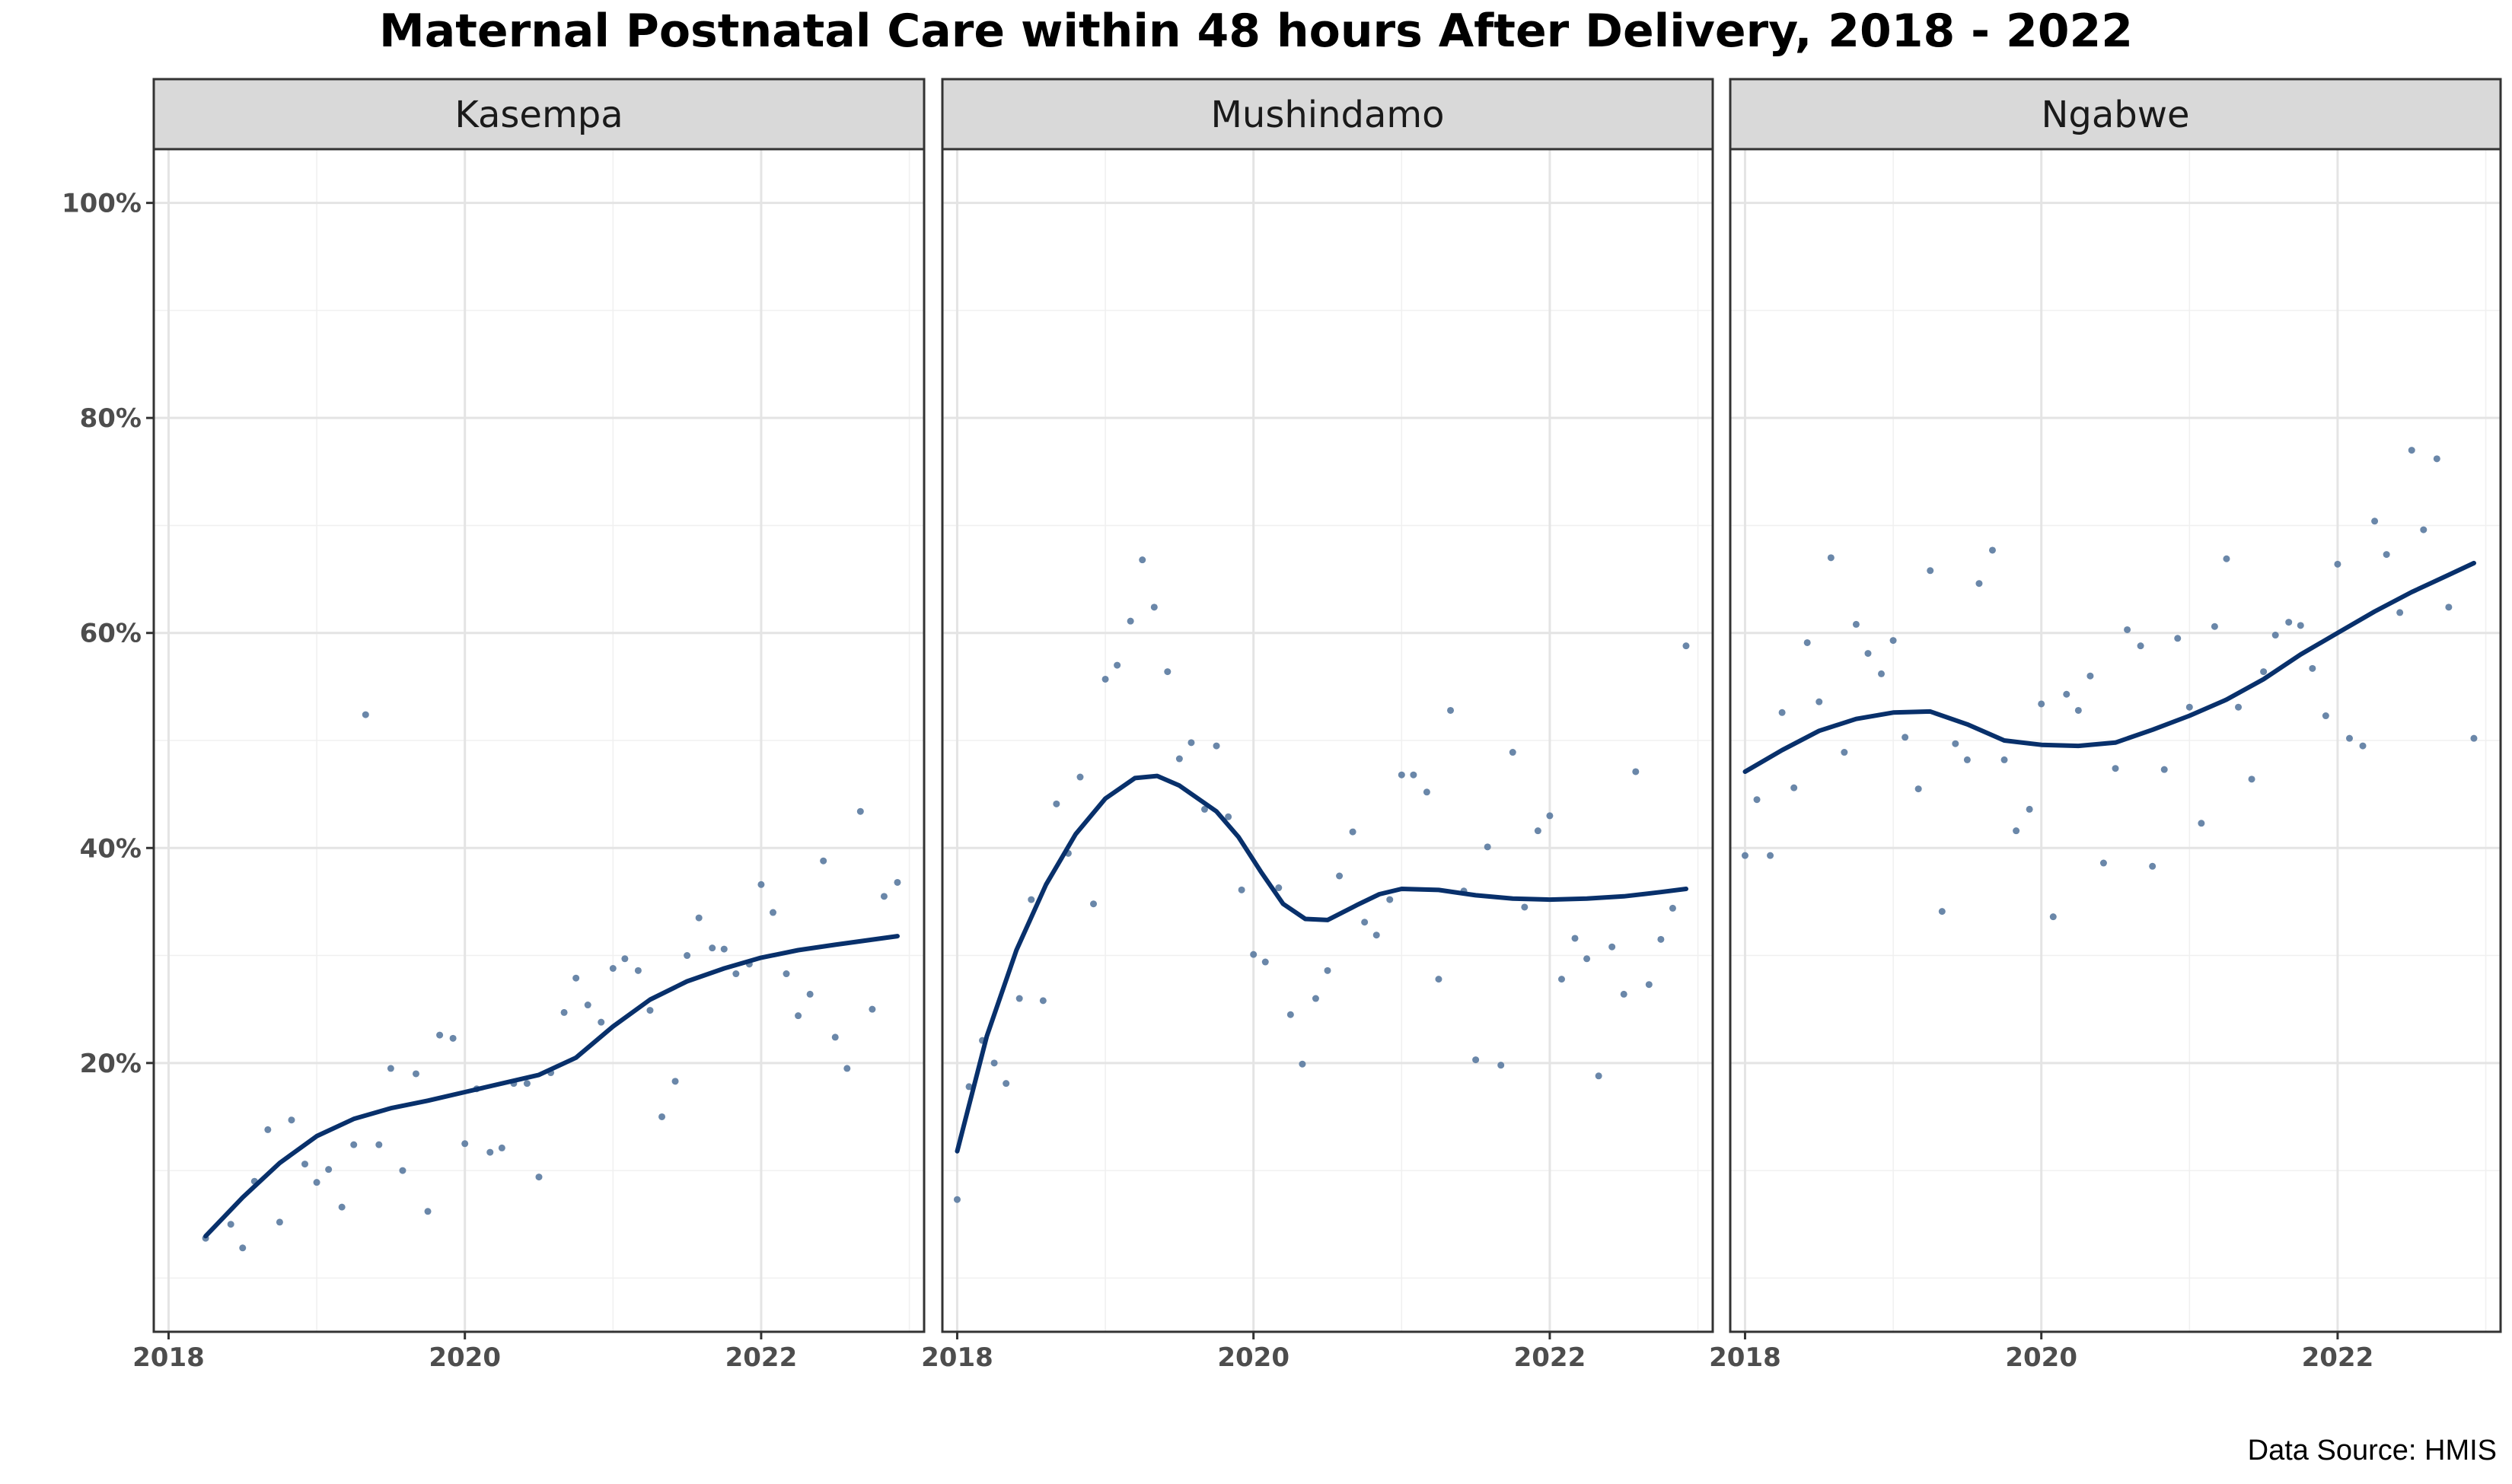  What do you see at coordinates (111, 419) in the screenshot?
I see `y-tick-label: 80%` at bounding box center [111, 419].